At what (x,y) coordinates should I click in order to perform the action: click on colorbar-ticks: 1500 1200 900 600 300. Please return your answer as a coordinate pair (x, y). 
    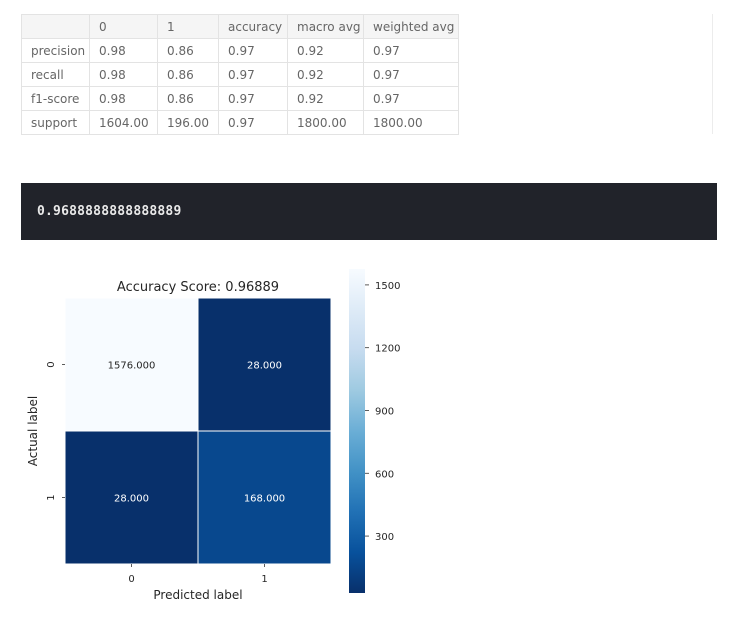
    Looking at the image, I should click on (382, 412).